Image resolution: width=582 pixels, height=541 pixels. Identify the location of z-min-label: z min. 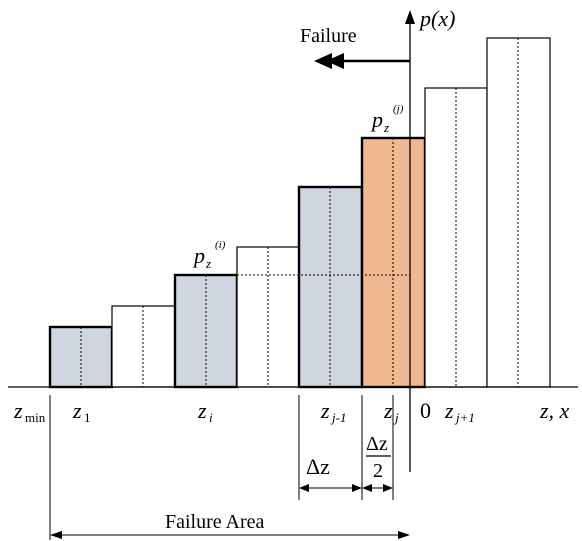
(29, 411).